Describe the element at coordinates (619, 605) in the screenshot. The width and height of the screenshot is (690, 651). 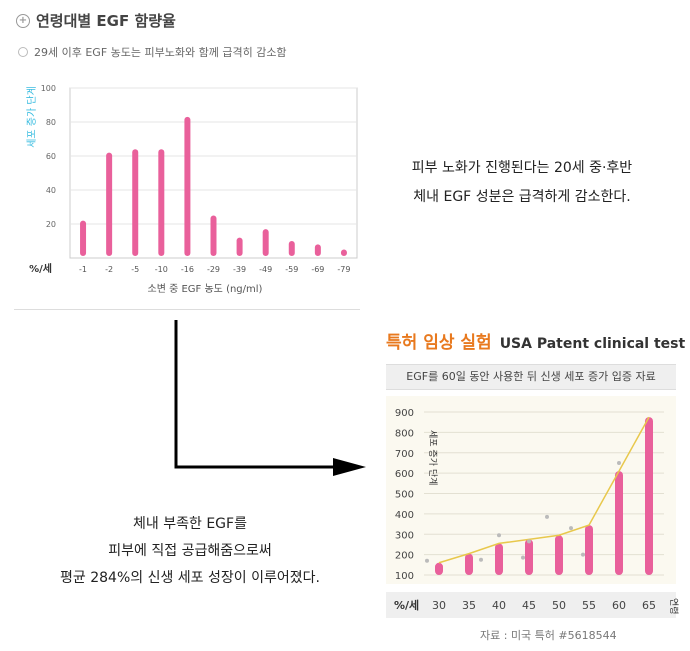
I see `chart2-xtick-label: 60` at that location.